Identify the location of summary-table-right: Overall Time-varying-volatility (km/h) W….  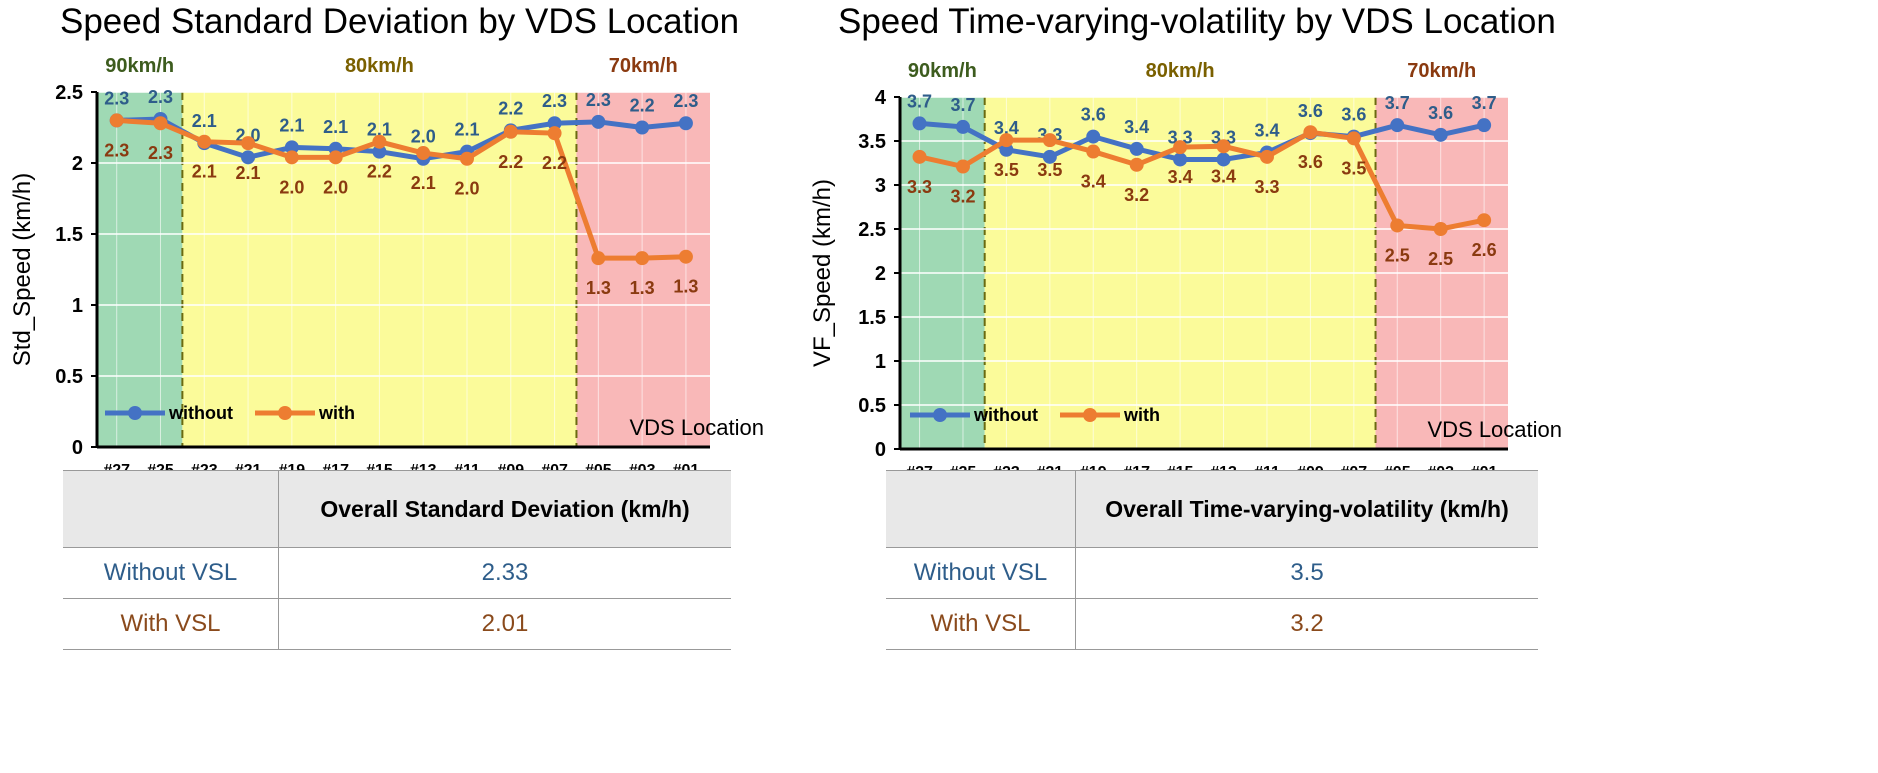
(1212, 560).